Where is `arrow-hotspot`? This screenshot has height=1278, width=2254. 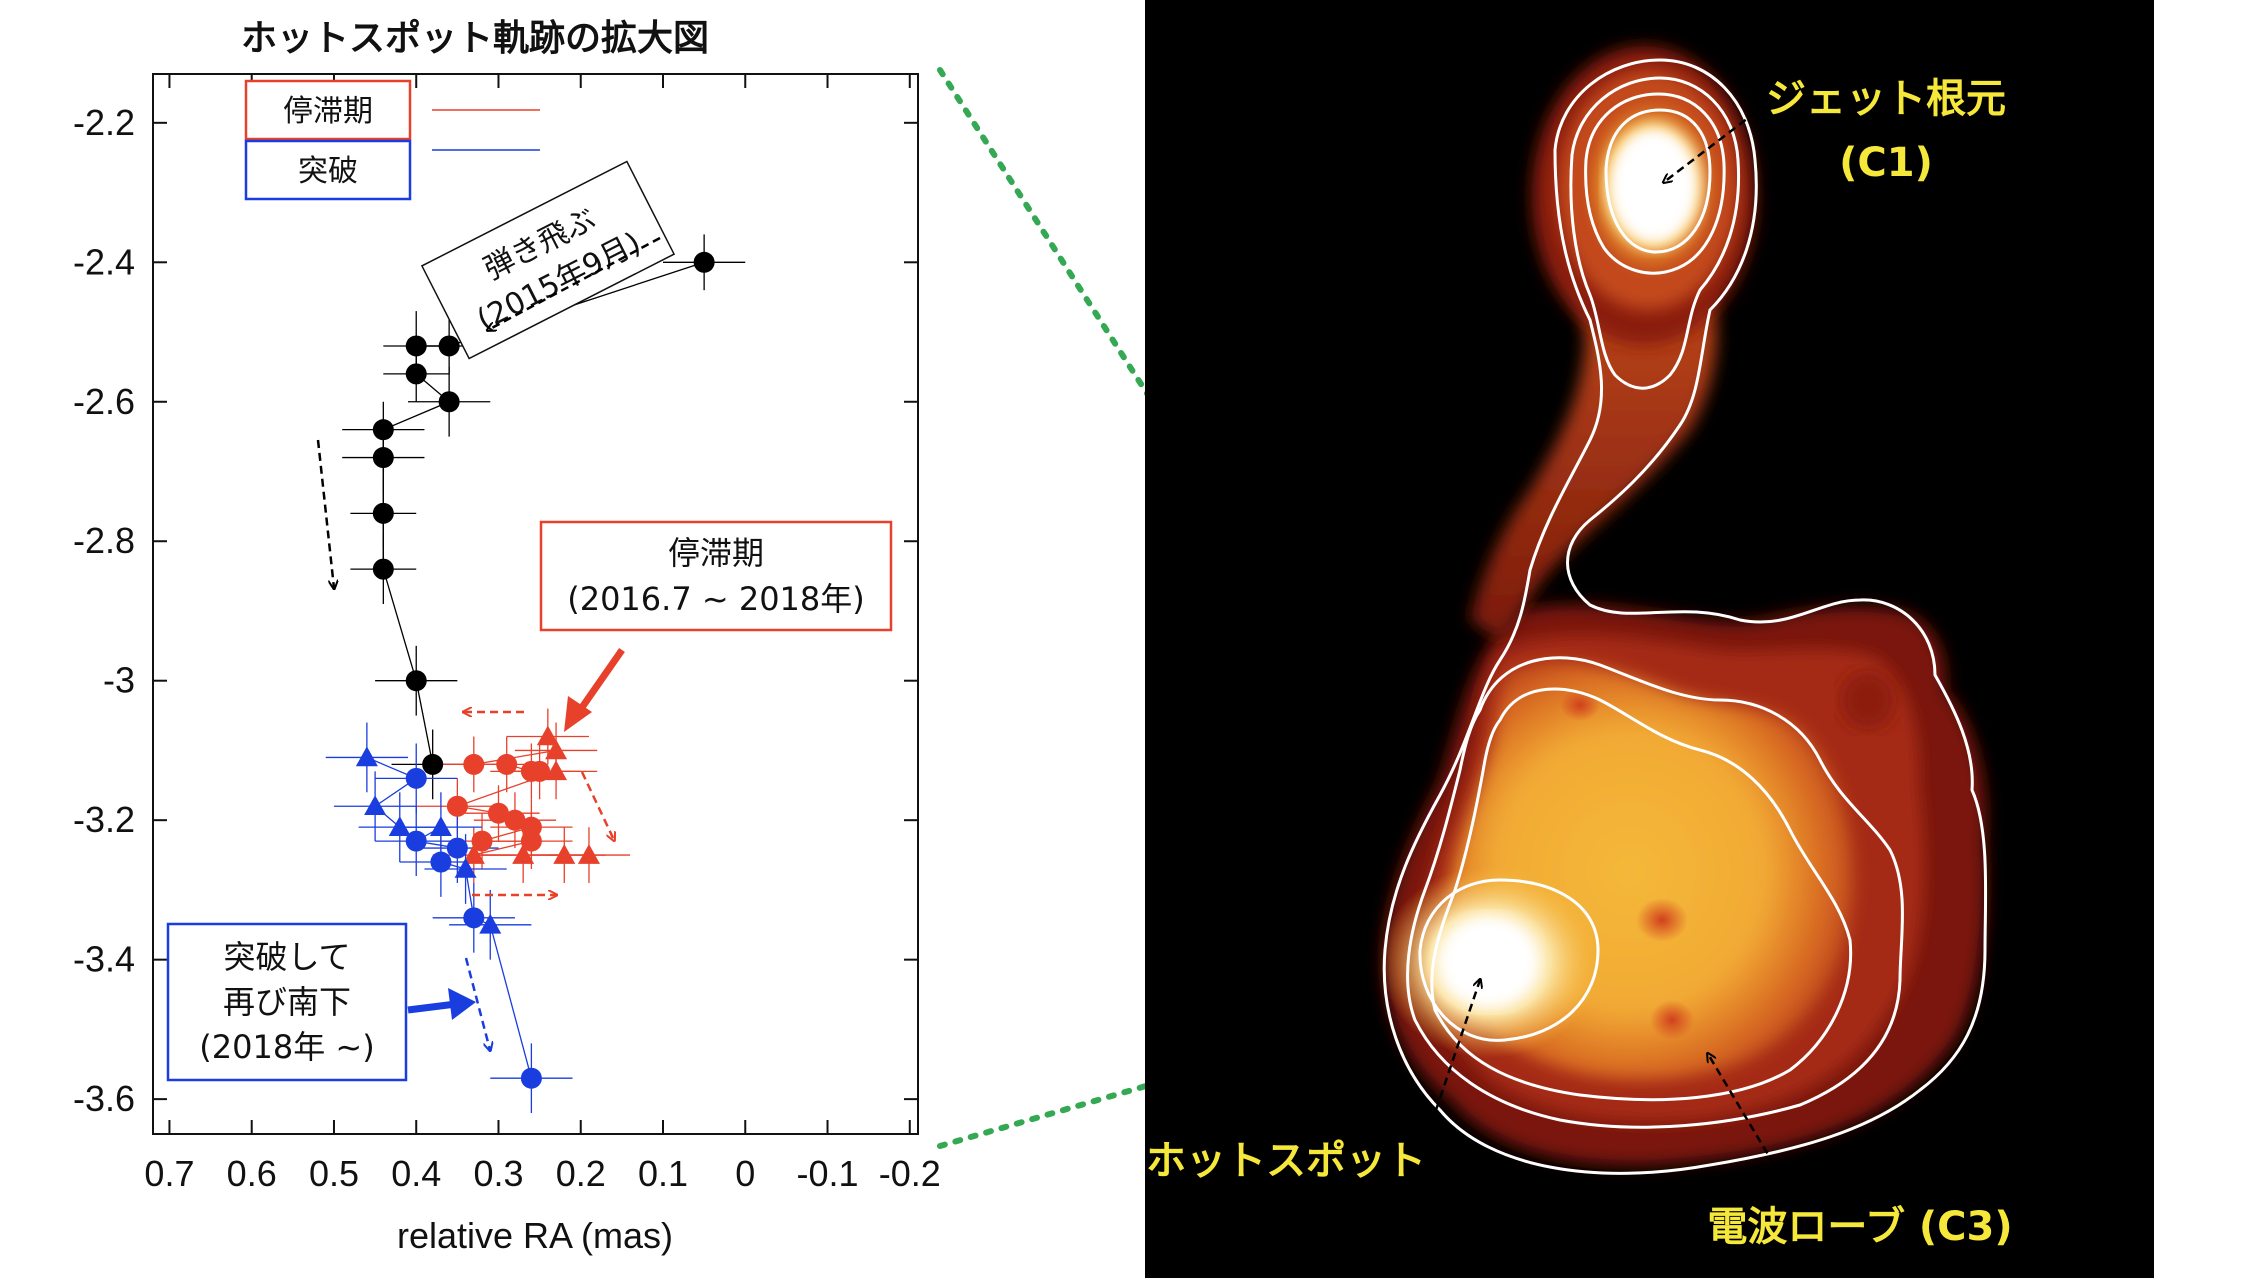 arrow-hotspot is located at coordinates (1457, 1045).